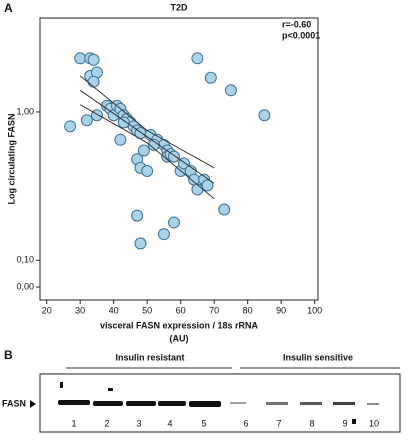 Image resolution: width=409 pixels, height=440 pixels. What do you see at coordinates (14, 403) in the screenshot?
I see `marker-label: FASN` at bounding box center [14, 403].